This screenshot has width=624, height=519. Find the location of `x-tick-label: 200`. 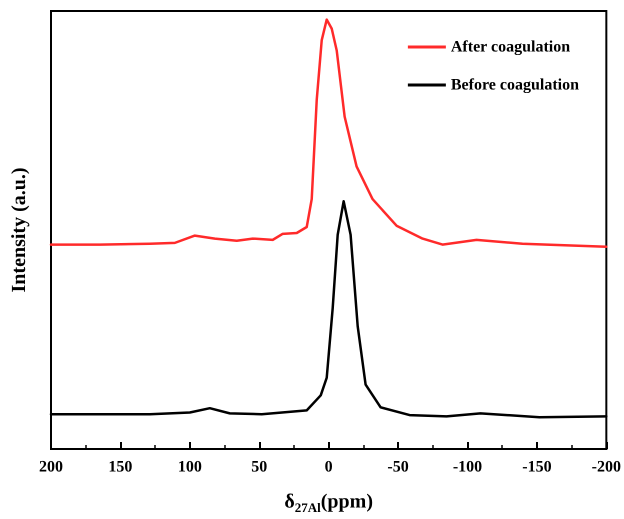

x-tick-label: 200 is located at coordinates (51, 467).